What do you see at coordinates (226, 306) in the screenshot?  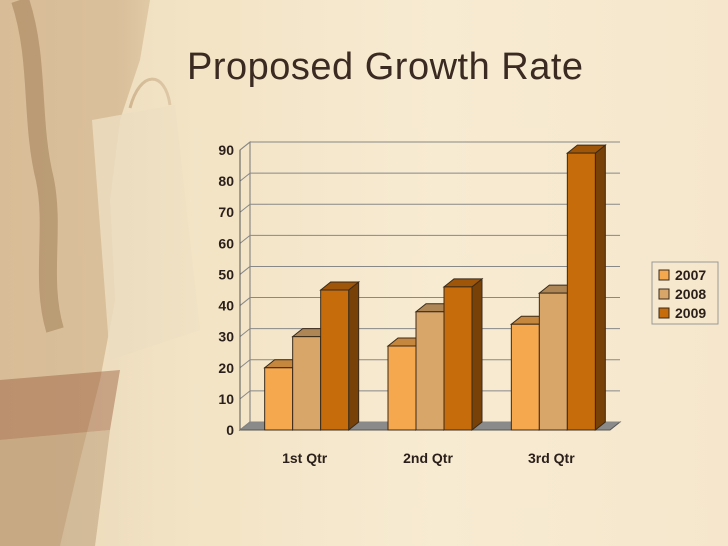 I see `y-tick-label: 40` at bounding box center [226, 306].